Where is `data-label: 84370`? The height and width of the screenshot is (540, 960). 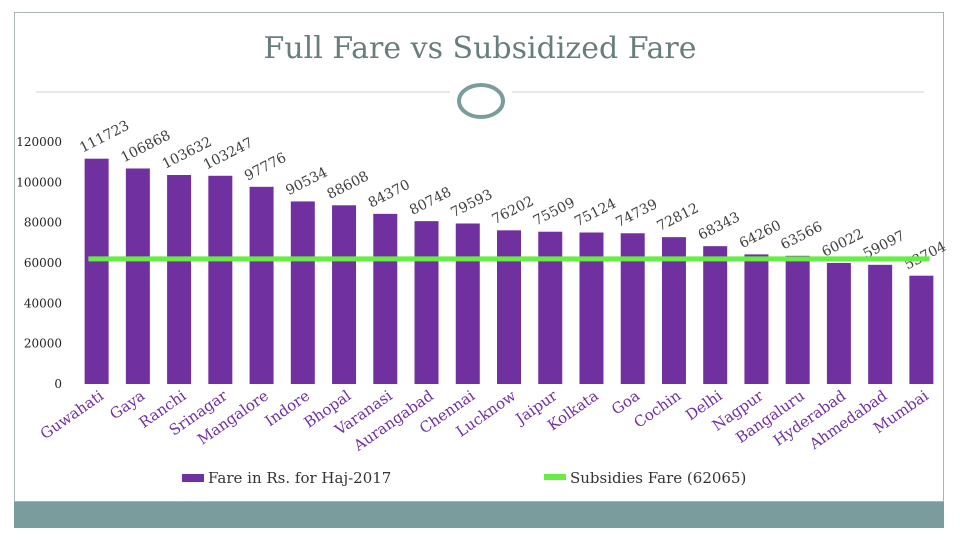
data-label: 84370 is located at coordinates (389, 194).